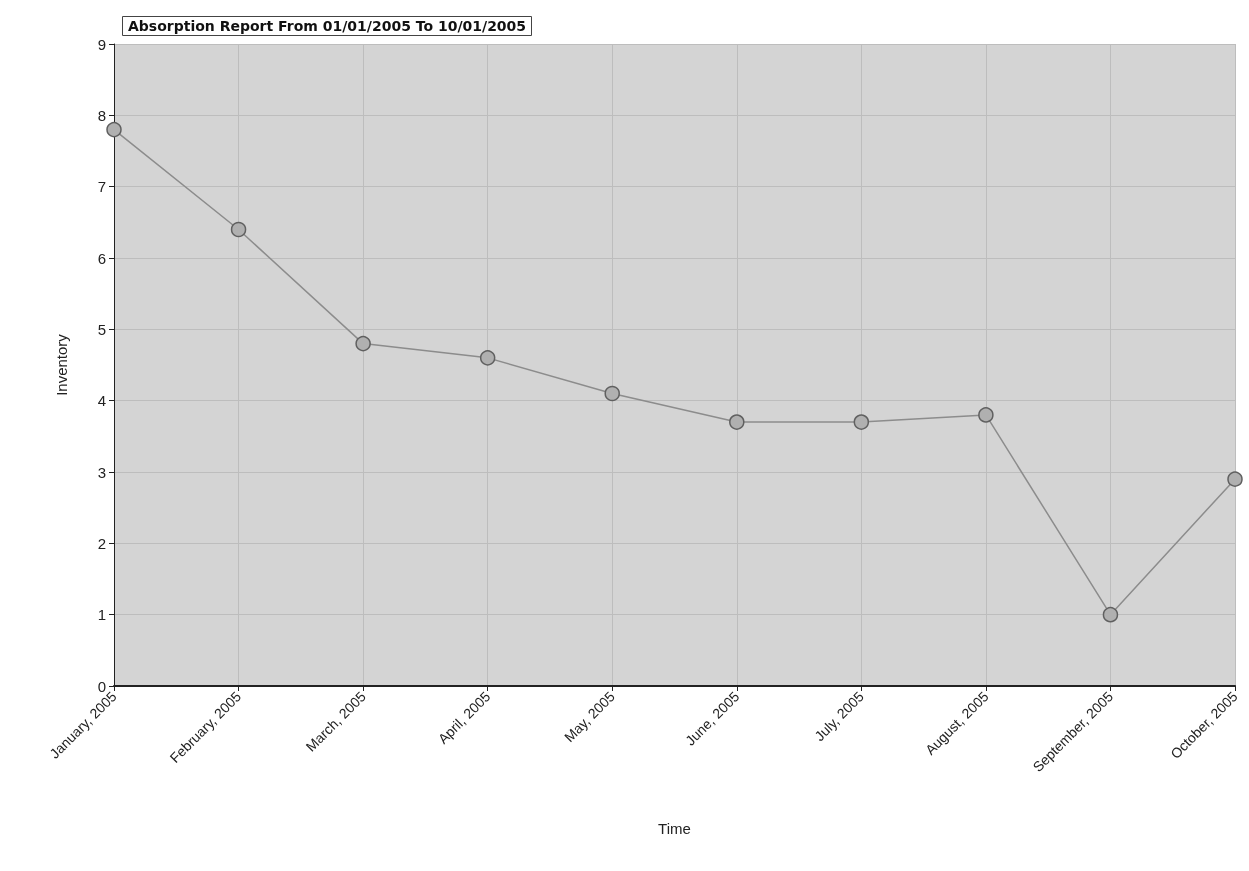 This screenshot has height=871, width=1249. What do you see at coordinates (101, 472) in the screenshot?
I see `y-tick-label: 3` at bounding box center [101, 472].